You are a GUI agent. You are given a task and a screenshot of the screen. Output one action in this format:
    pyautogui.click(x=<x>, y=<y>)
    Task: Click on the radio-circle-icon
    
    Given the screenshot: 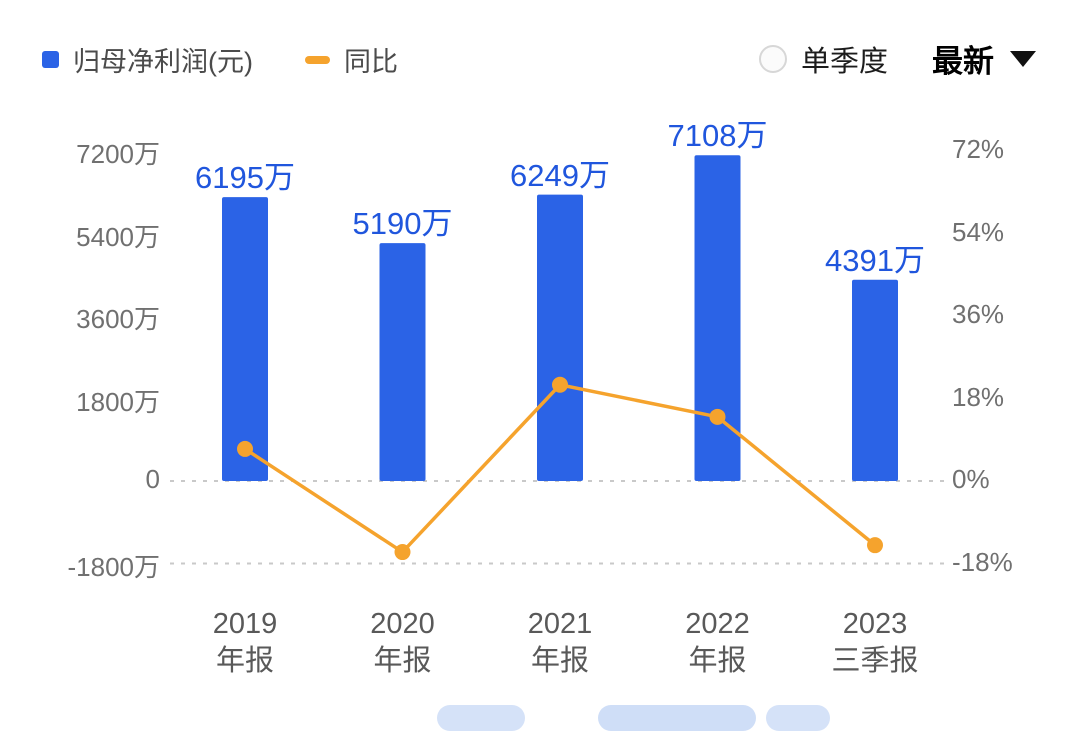 What is the action you would take?
    pyautogui.click(x=772, y=58)
    